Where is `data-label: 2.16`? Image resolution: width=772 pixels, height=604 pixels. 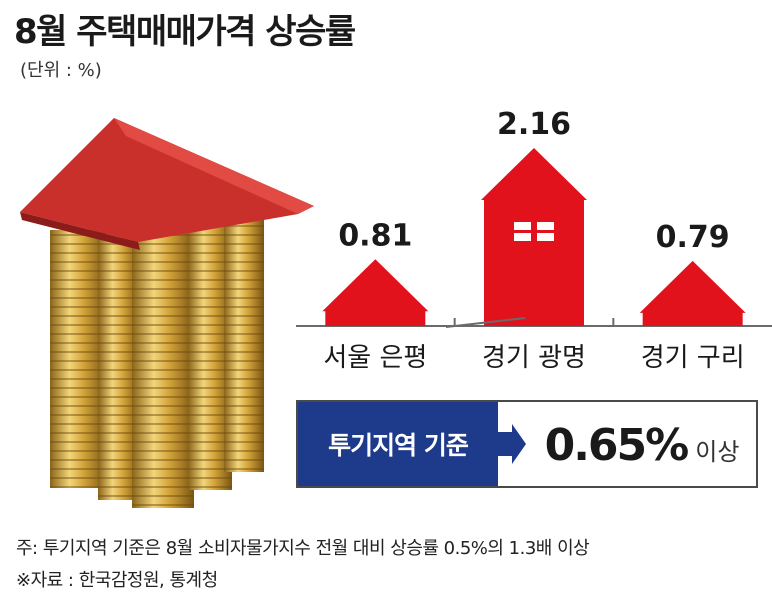
data-label: 2.16 is located at coordinates (534, 124).